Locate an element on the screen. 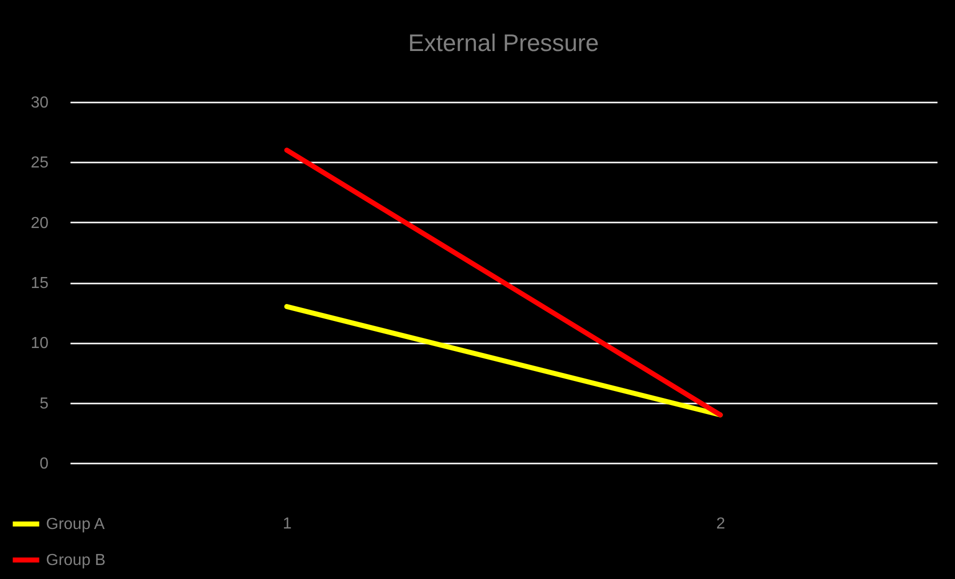 This screenshot has height=579, width=955. x-tick-label: 2 is located at coordinates (721, 524).